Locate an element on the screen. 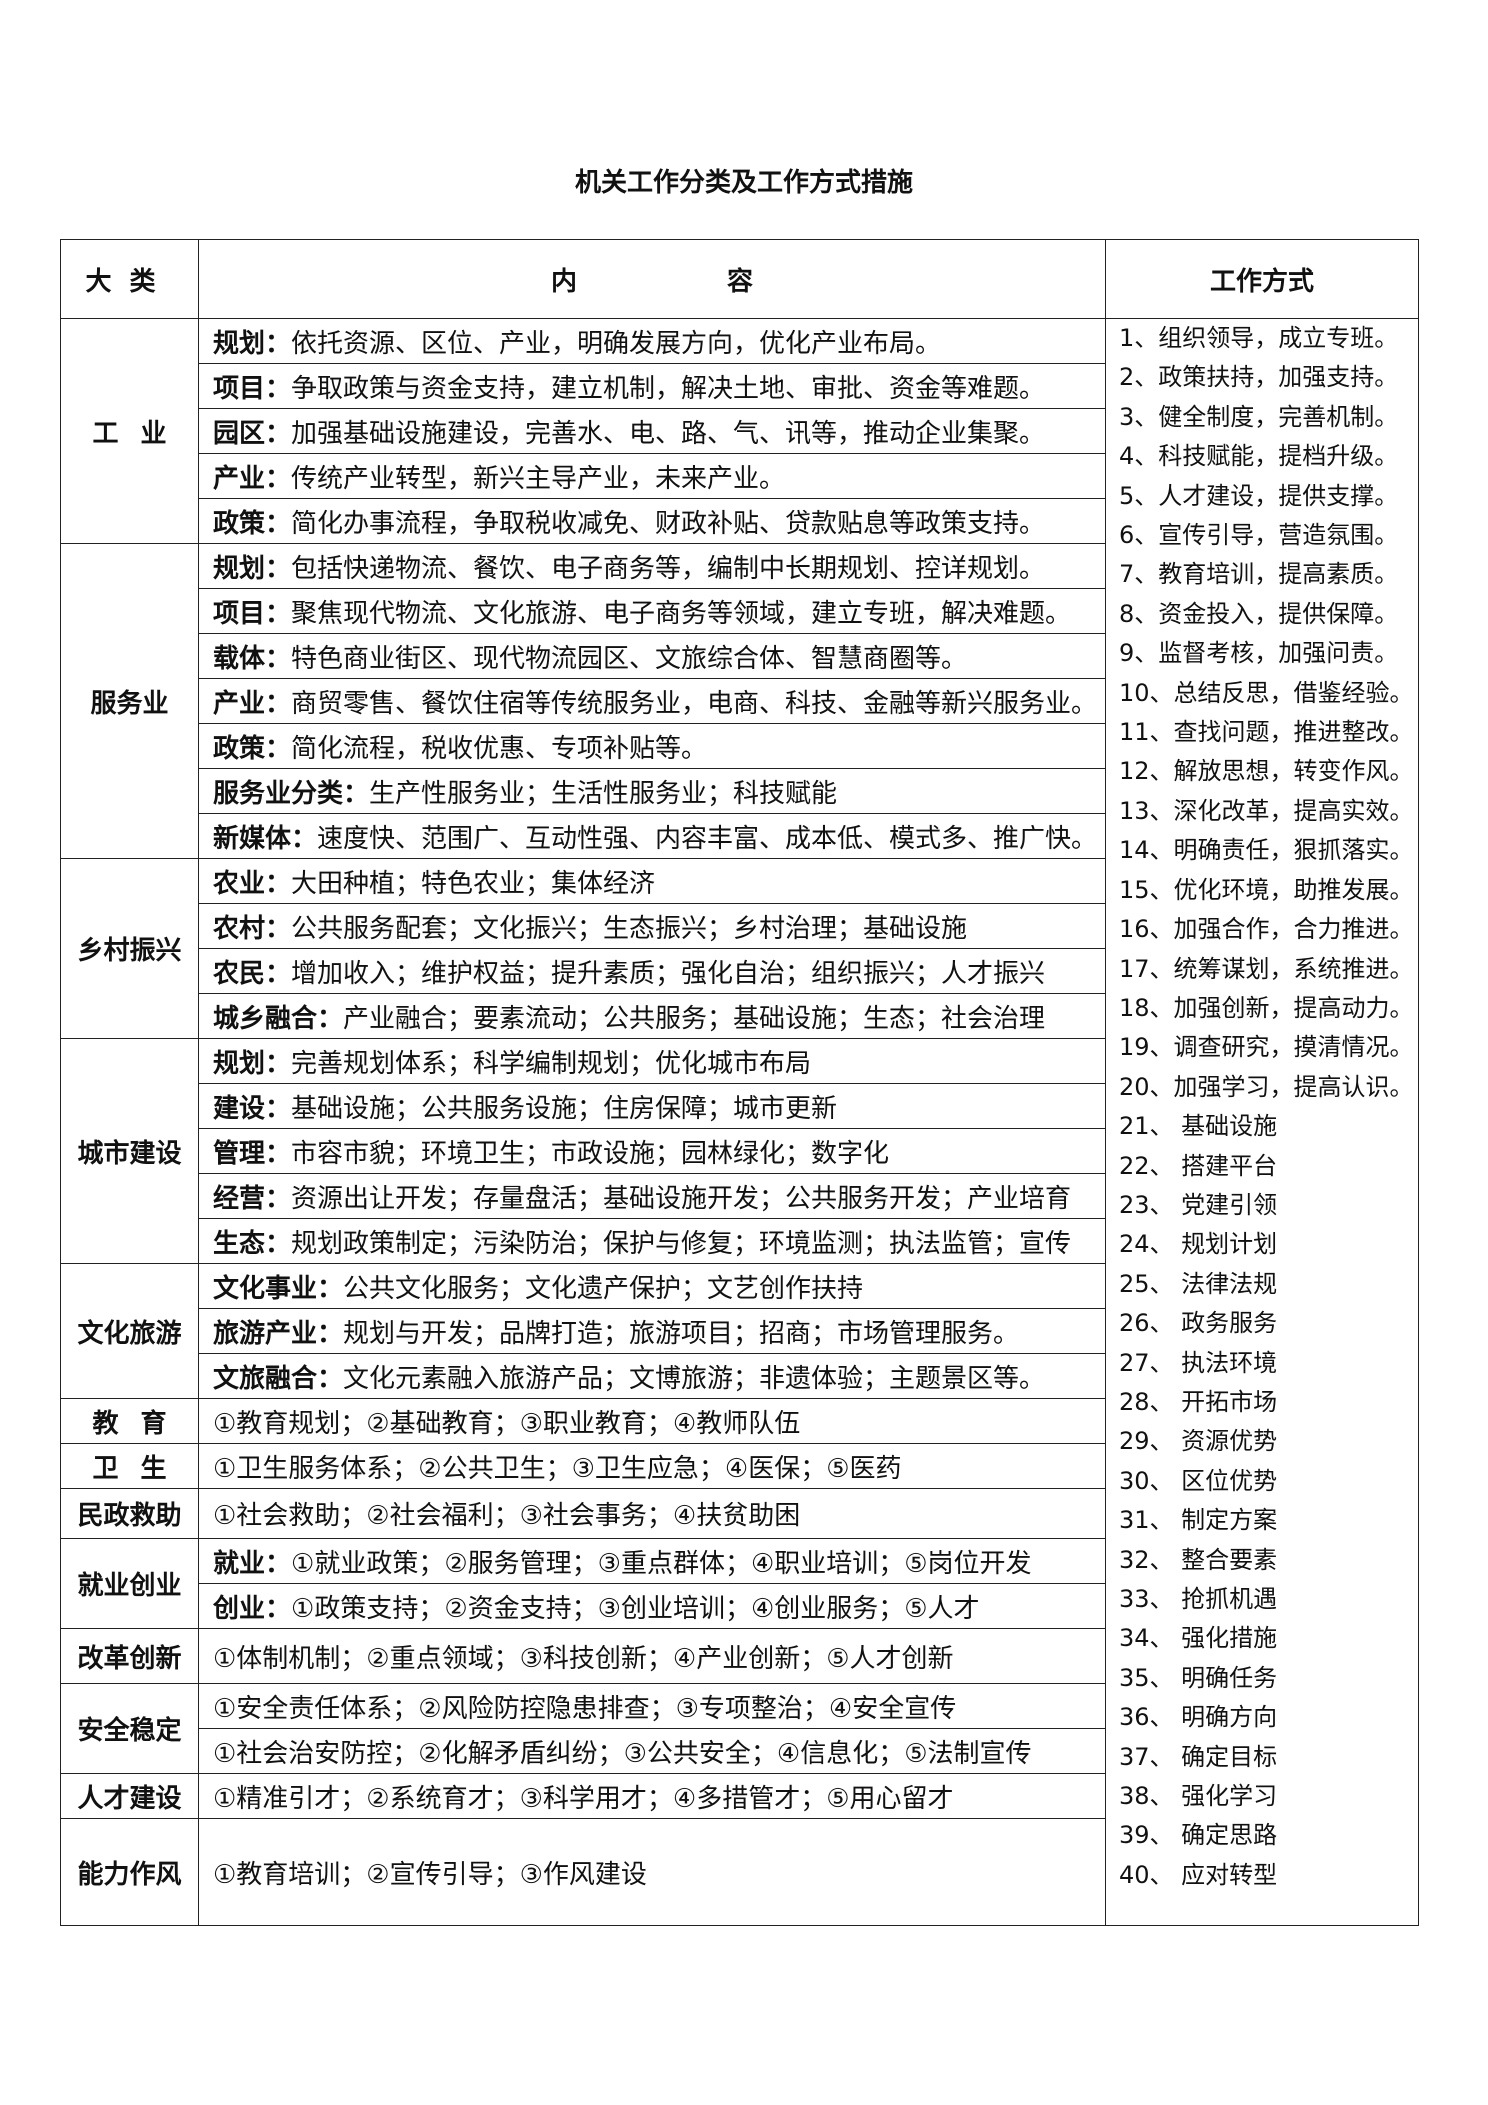 This screenshot has width=1488, height=2105. table-row: 教育 ①教育规划；②基础教育；③职业教育；④教师队伍 is located at coordinates (739, 1421).